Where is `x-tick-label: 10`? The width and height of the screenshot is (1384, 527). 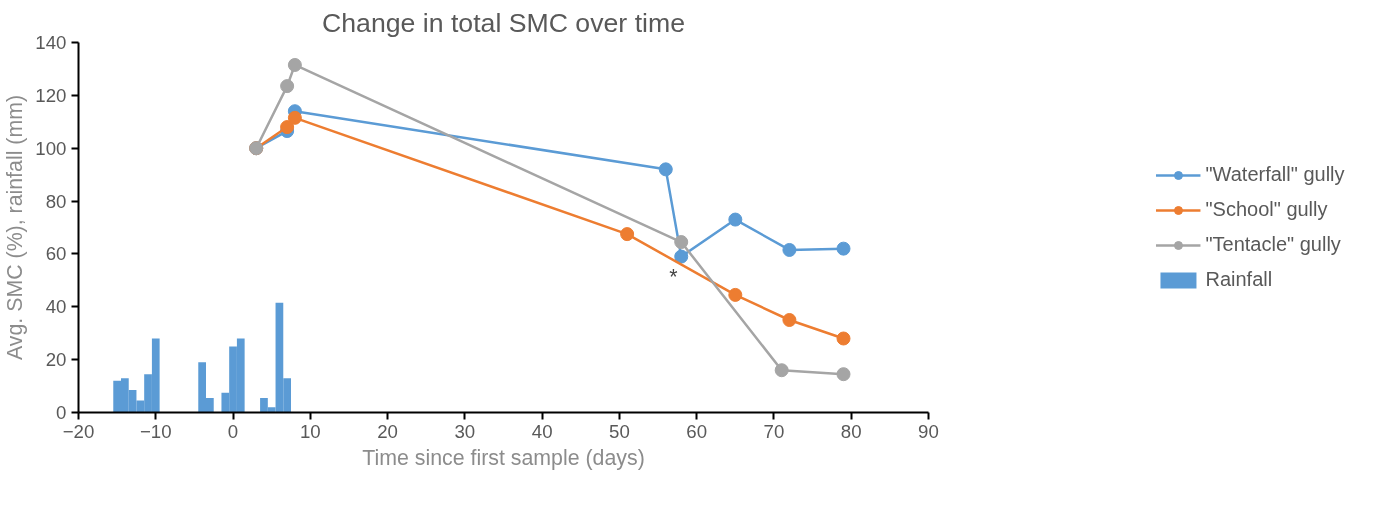 x-tick-label: 10 is located at coordinates (310, 431).